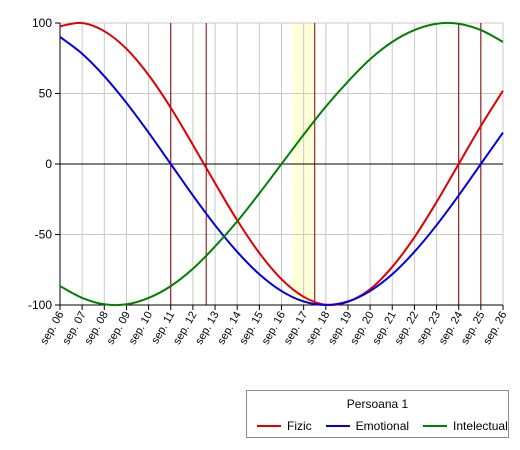  I want to click on legend-label: Emotional, so click(382, 426).